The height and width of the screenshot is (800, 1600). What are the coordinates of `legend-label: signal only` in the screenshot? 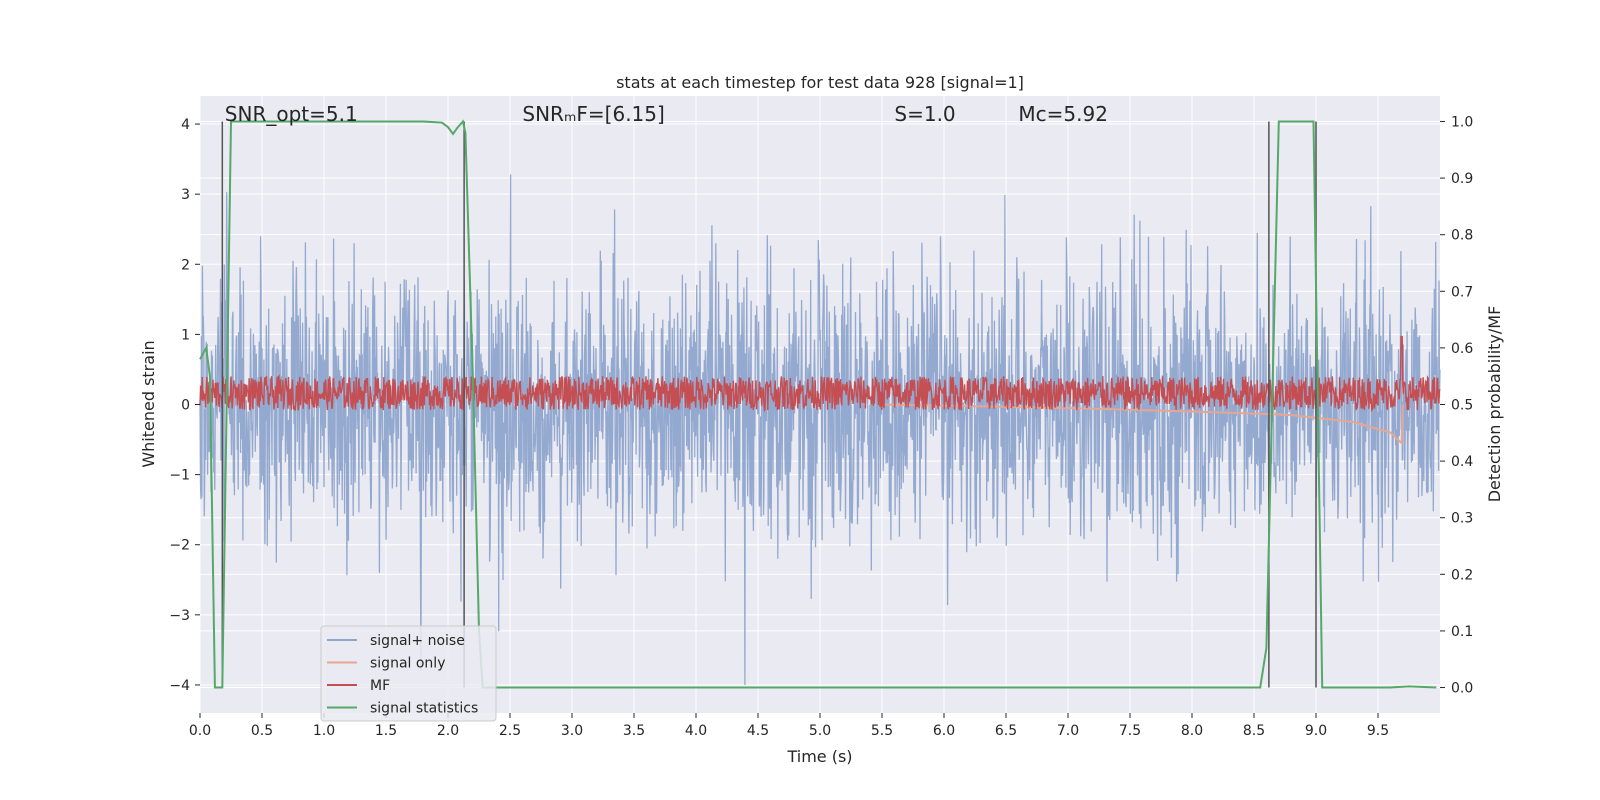 It's located at (407, 664).